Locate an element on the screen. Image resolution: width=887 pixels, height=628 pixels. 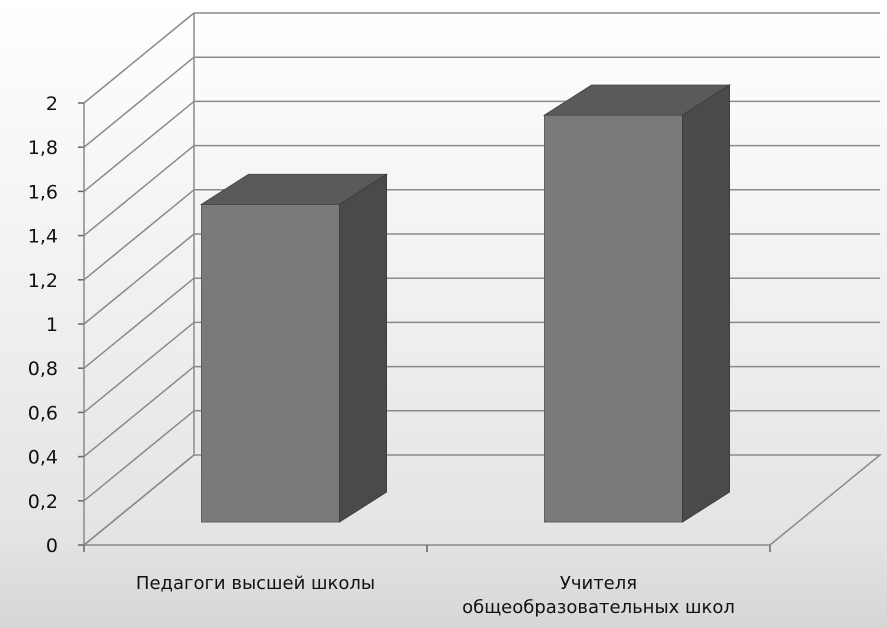
x-category-label: Педагоги высшей школы is located at coordinates (255, 583).